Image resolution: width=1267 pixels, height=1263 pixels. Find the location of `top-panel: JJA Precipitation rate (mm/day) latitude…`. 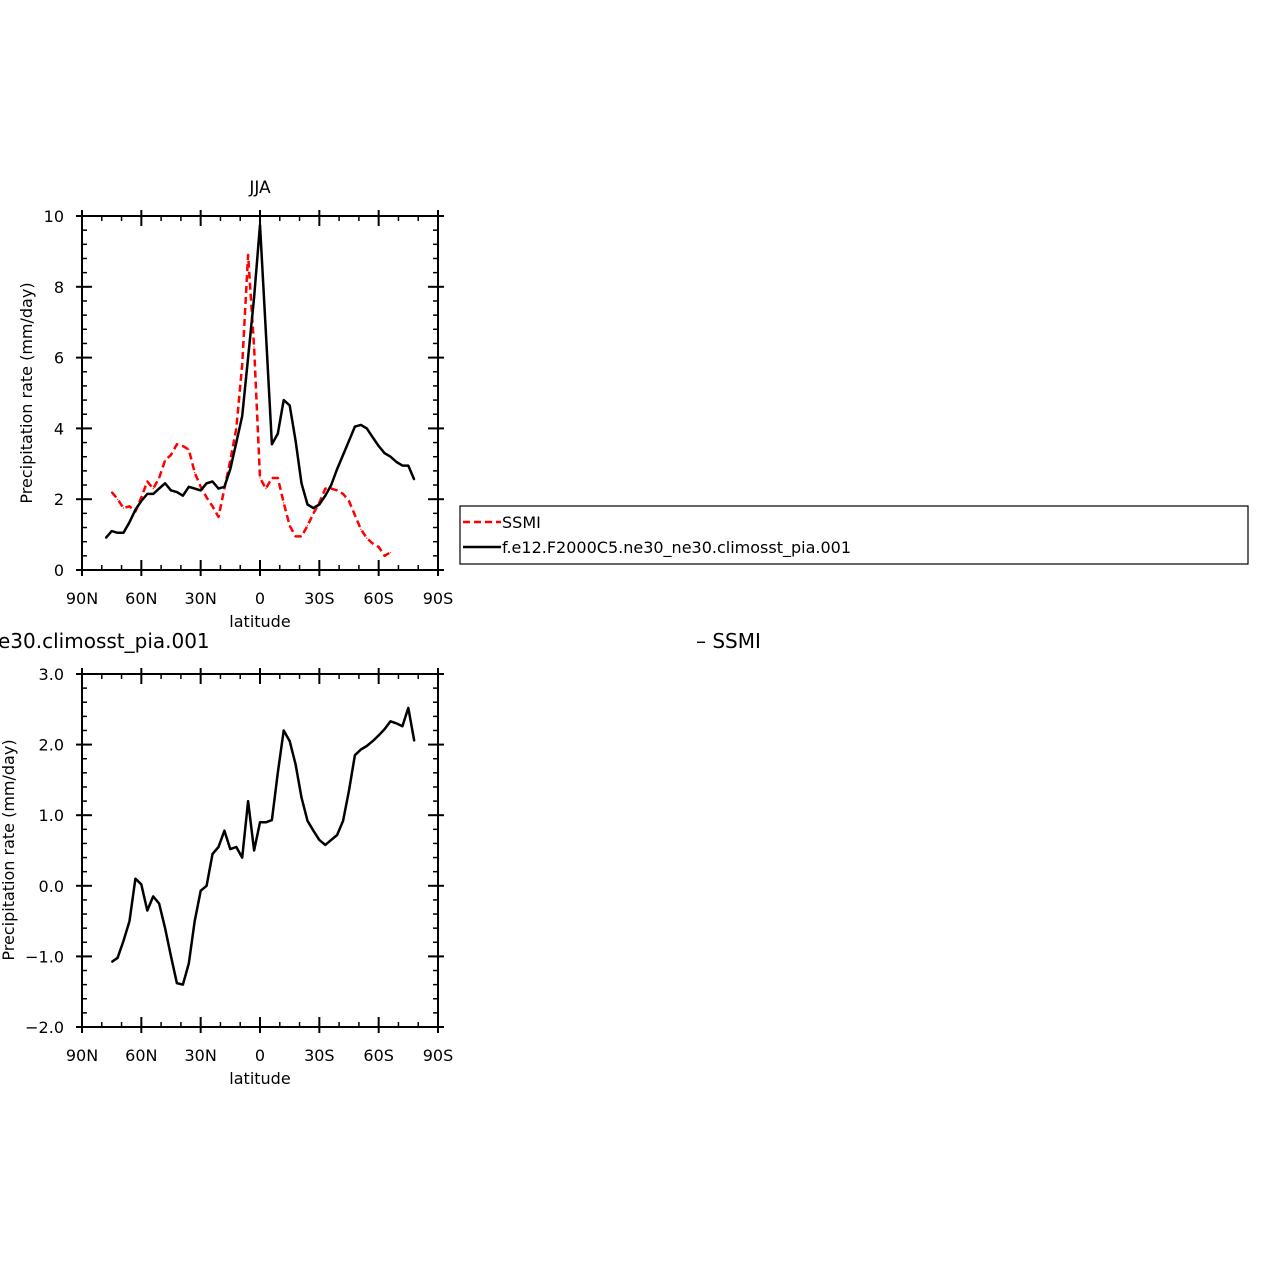

top-panel: JJA Precipitation rate (mm/day) latitude… is located at coordinates (235, 404).